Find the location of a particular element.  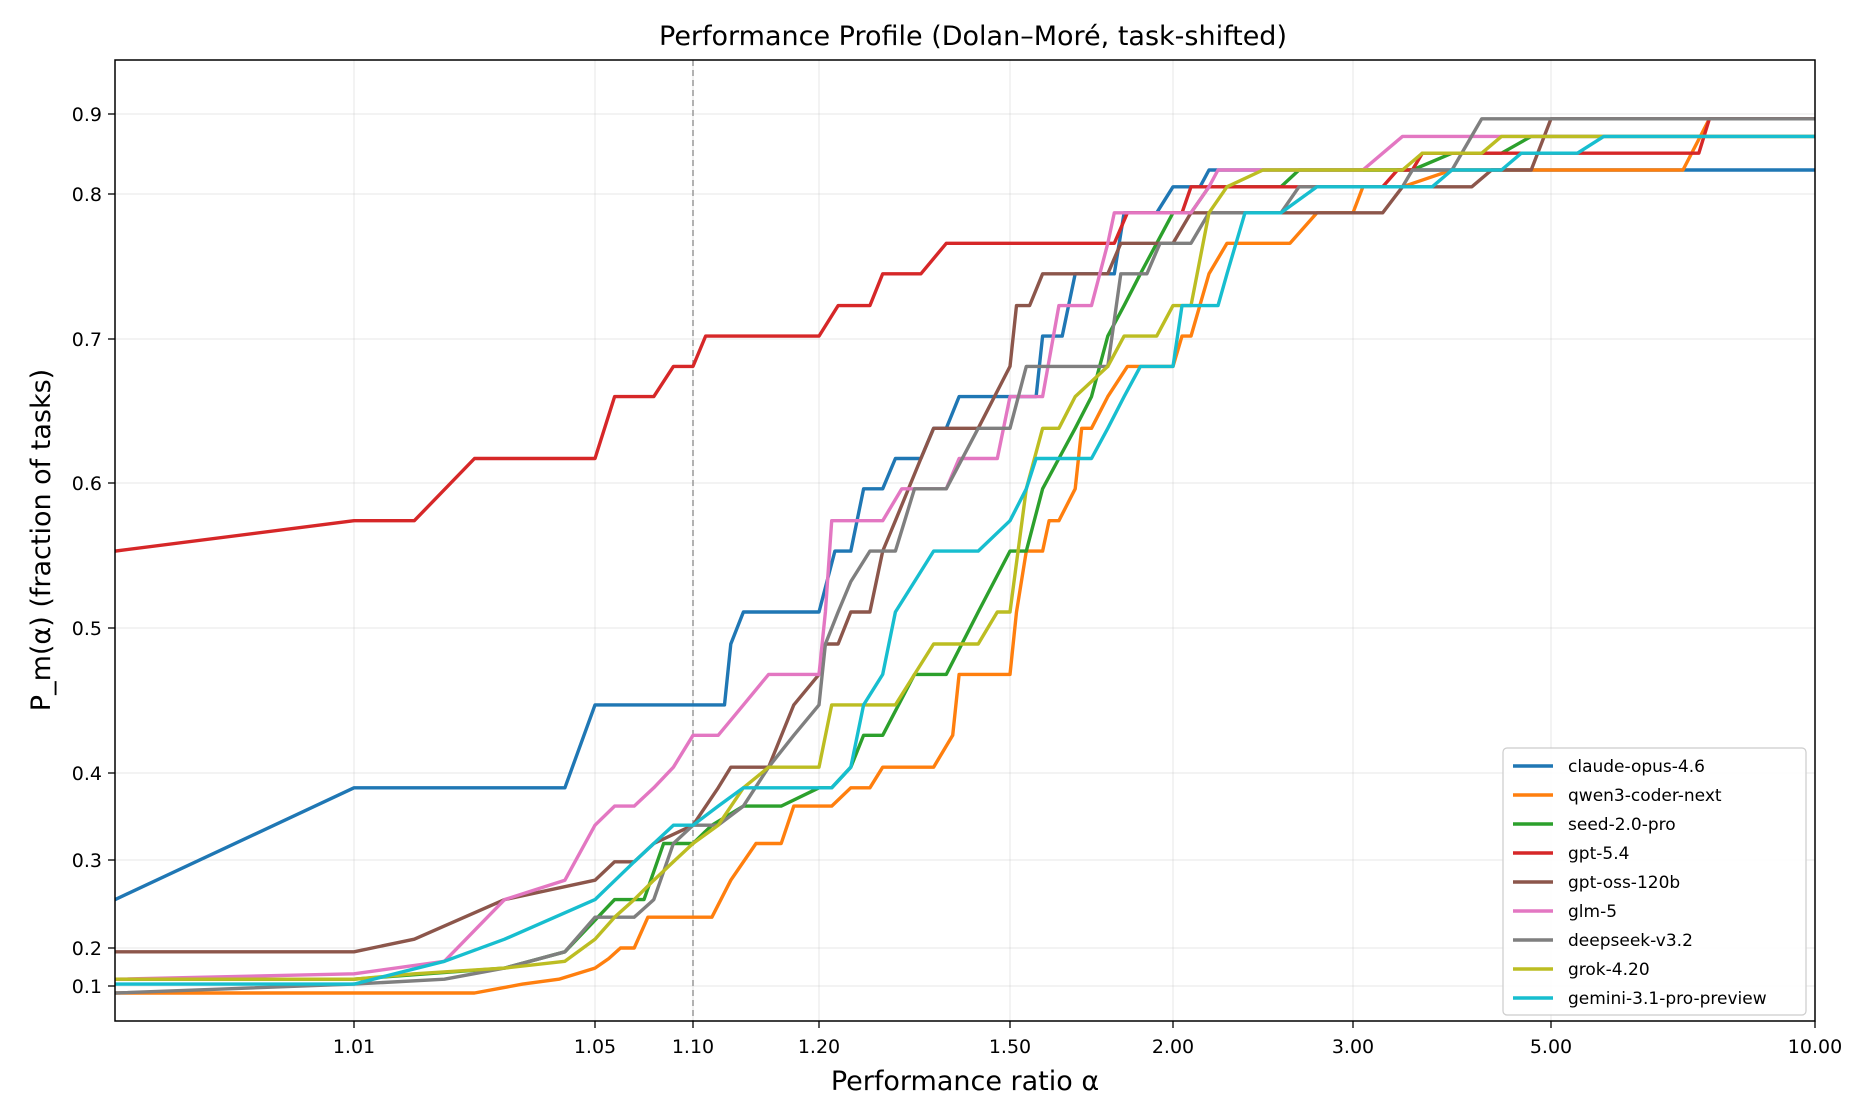

x-tick-label: 5.00 is located at coordinates (1551, 1047).